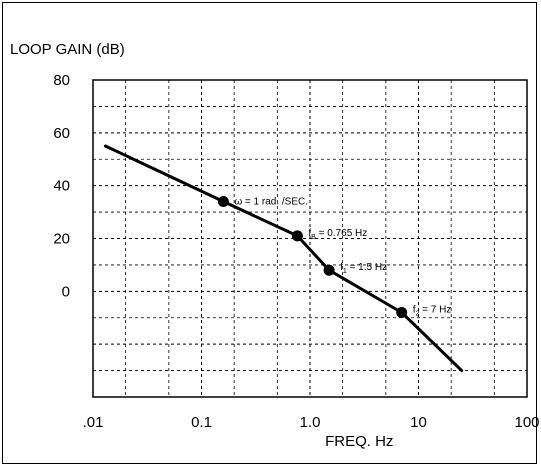  I want to click on x-tick-label: 0.1, so click(201, 422).